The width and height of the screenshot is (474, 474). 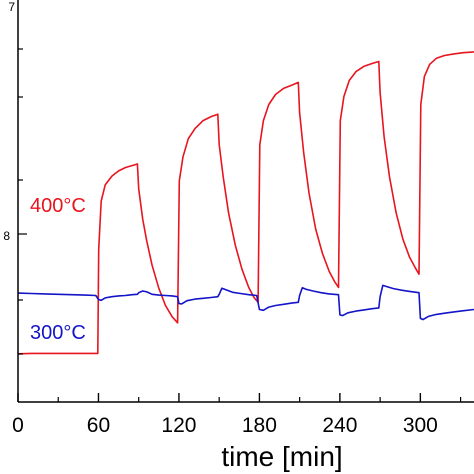 What do you see at coordinates (6, 236) in the screenshot?
I see `y-tick-label-mid: 8` at bounding box center [6, 236].